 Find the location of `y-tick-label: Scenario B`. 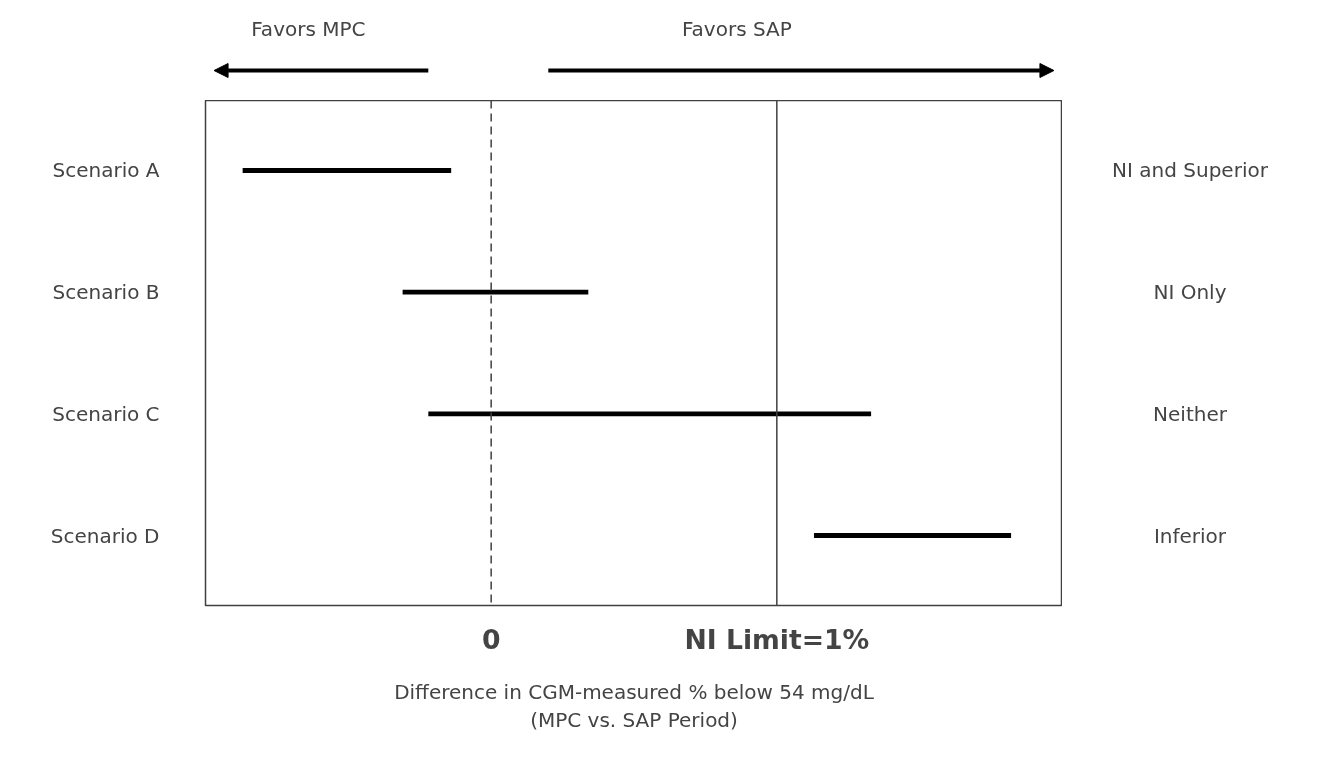

y-tick-label: Scenario B is located at coordinates (106, 292).